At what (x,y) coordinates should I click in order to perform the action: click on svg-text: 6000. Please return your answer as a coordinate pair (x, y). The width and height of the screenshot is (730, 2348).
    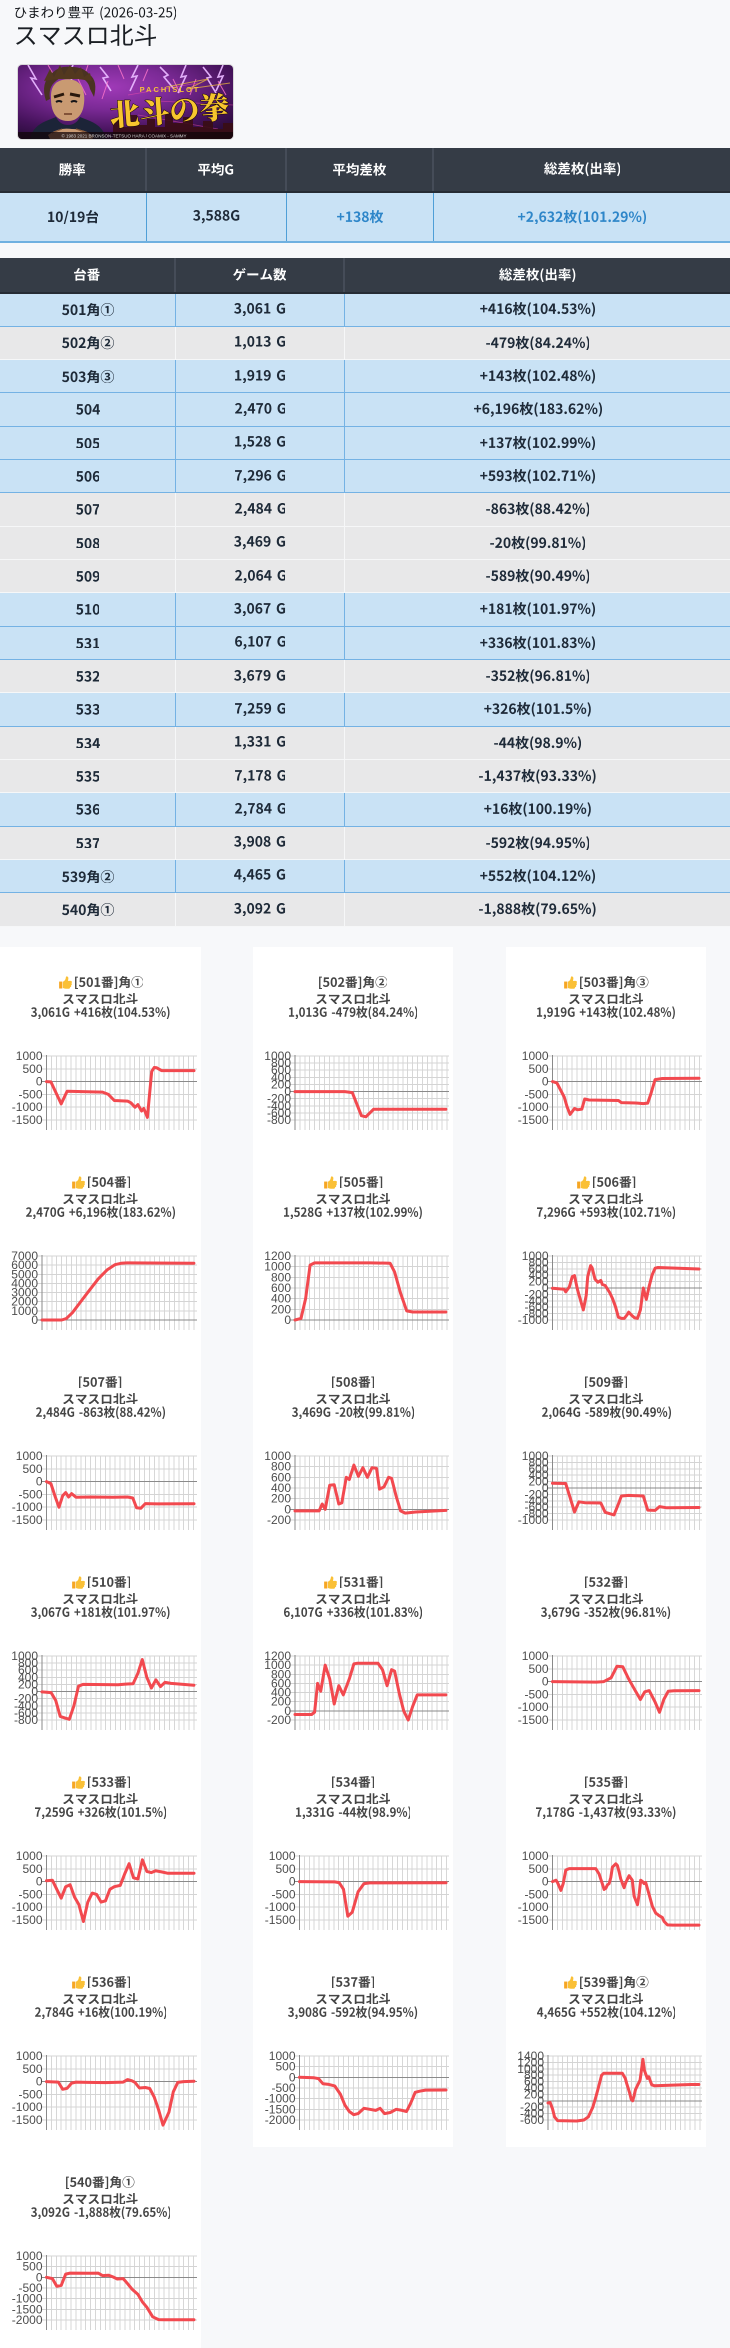
    Looking at the image, I should click on (24, 1265).